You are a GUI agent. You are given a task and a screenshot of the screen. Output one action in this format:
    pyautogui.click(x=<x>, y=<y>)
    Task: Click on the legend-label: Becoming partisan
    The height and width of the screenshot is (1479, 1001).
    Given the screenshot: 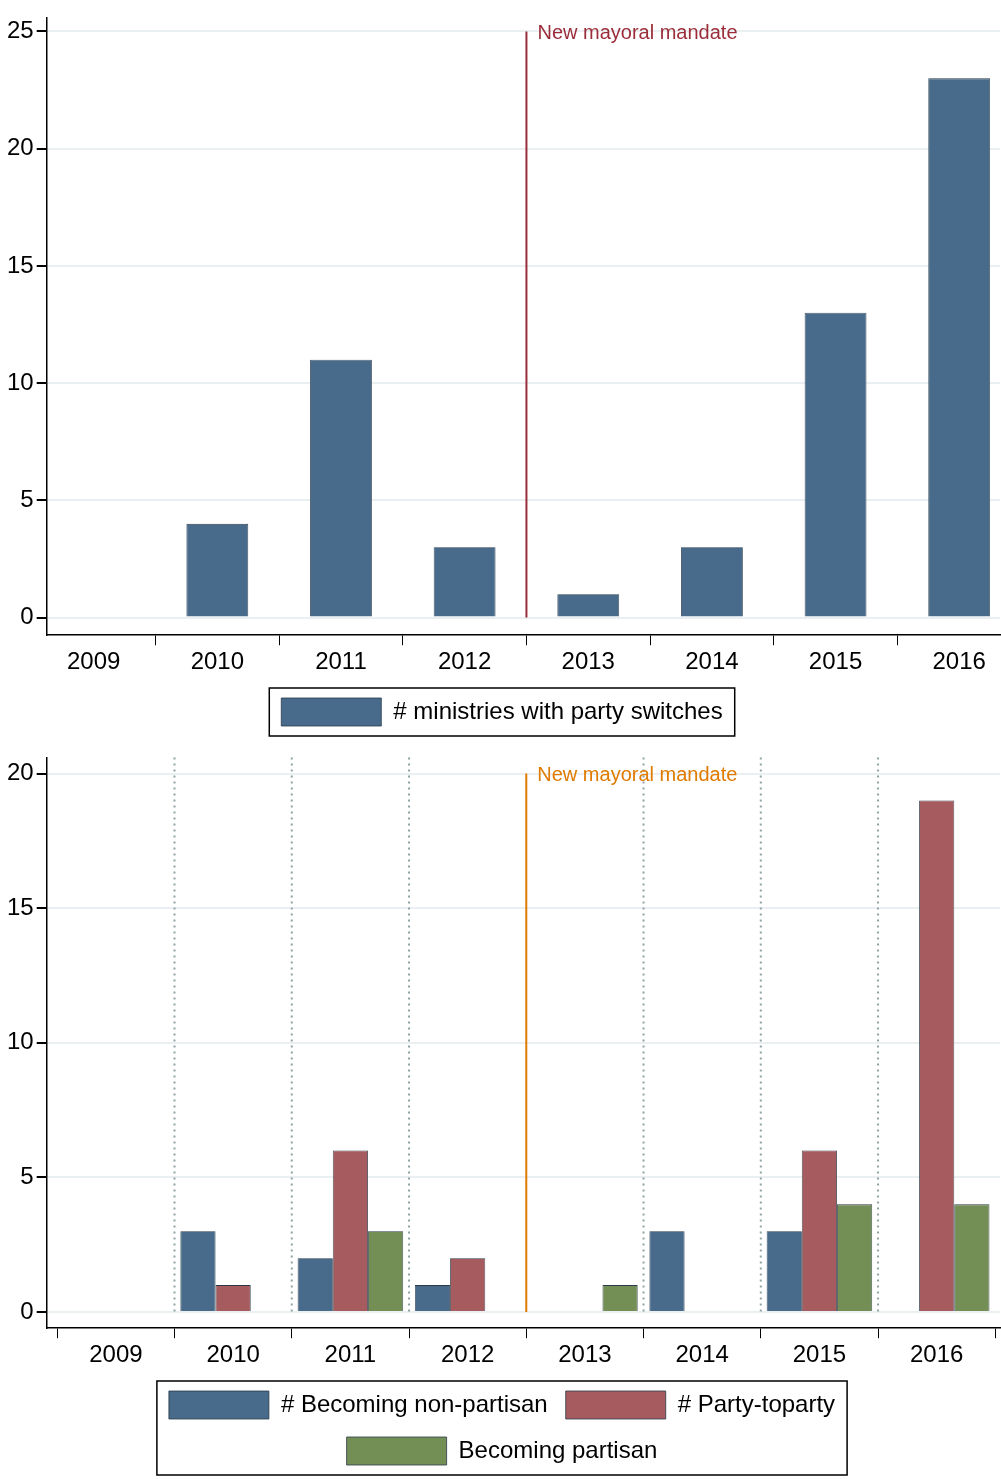 What is the action you would take?
    pyautogui.click(x=558, y=1449)
    